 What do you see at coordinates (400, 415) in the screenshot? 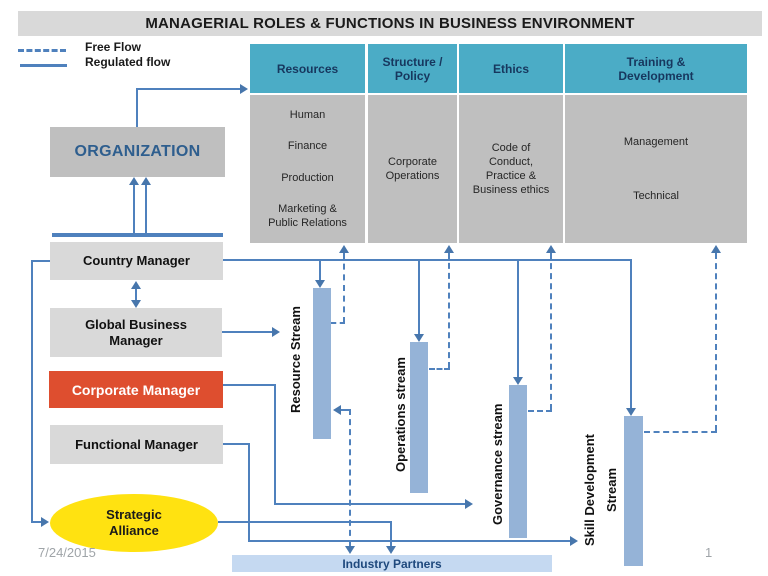
I see `operations-stream-label: Operations stream` at bounding box center [400, 415].